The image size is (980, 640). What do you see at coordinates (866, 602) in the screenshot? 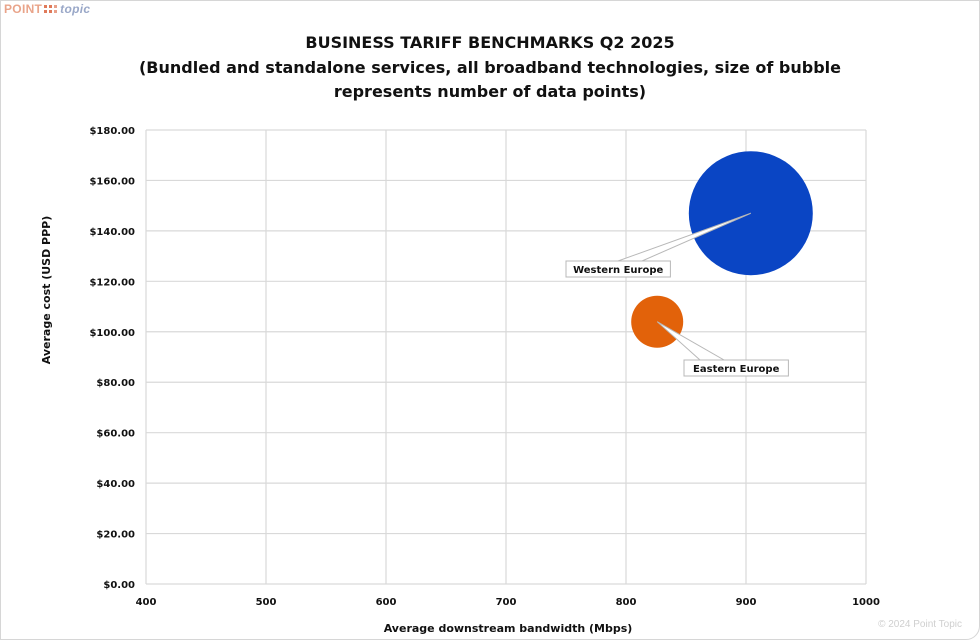
I see `x-tick-label: 1000` at bounding box center [866, 602].